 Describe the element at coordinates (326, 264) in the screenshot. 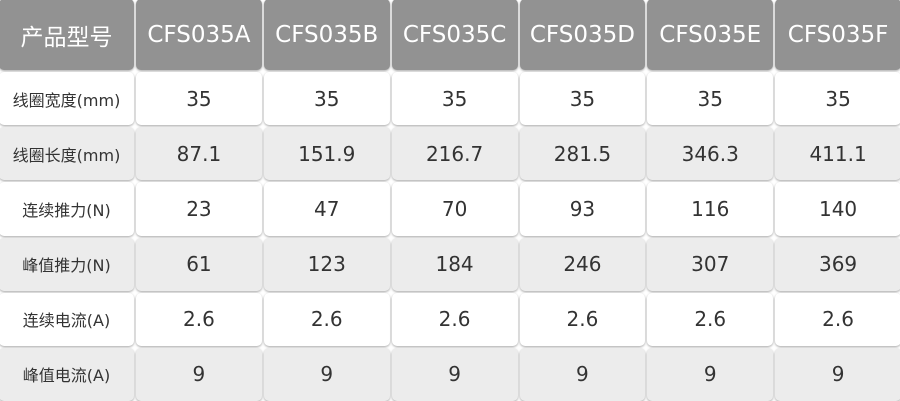

I see `table-cell: 123` at that location.